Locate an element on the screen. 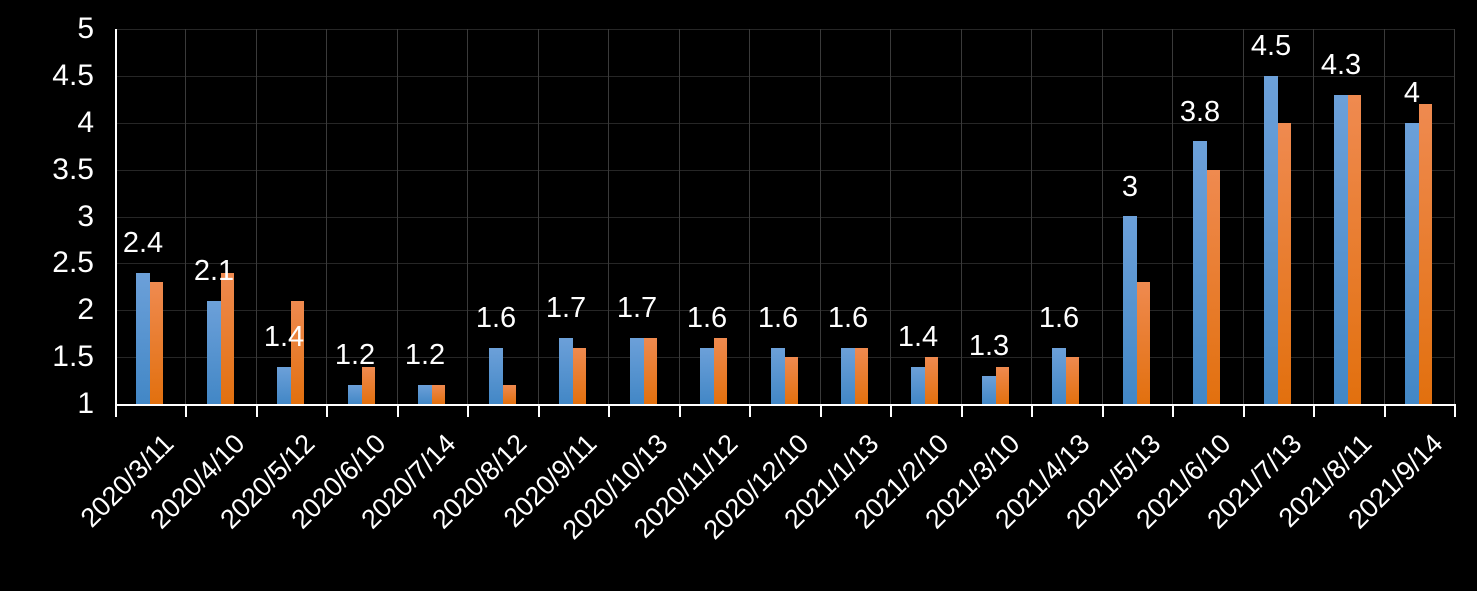  x-axis-line is located at coordinates (785, 405).